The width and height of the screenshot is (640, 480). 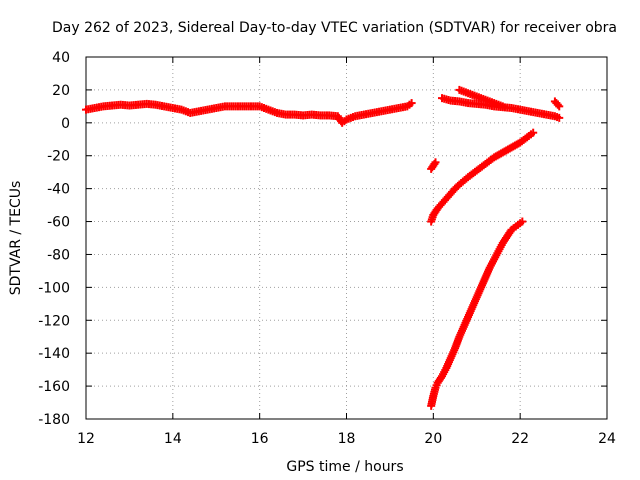 What do you see at coordinates (61, 58) in the screenshot?
I see `y-tick-label: 40` at bounding box center [61, 58].